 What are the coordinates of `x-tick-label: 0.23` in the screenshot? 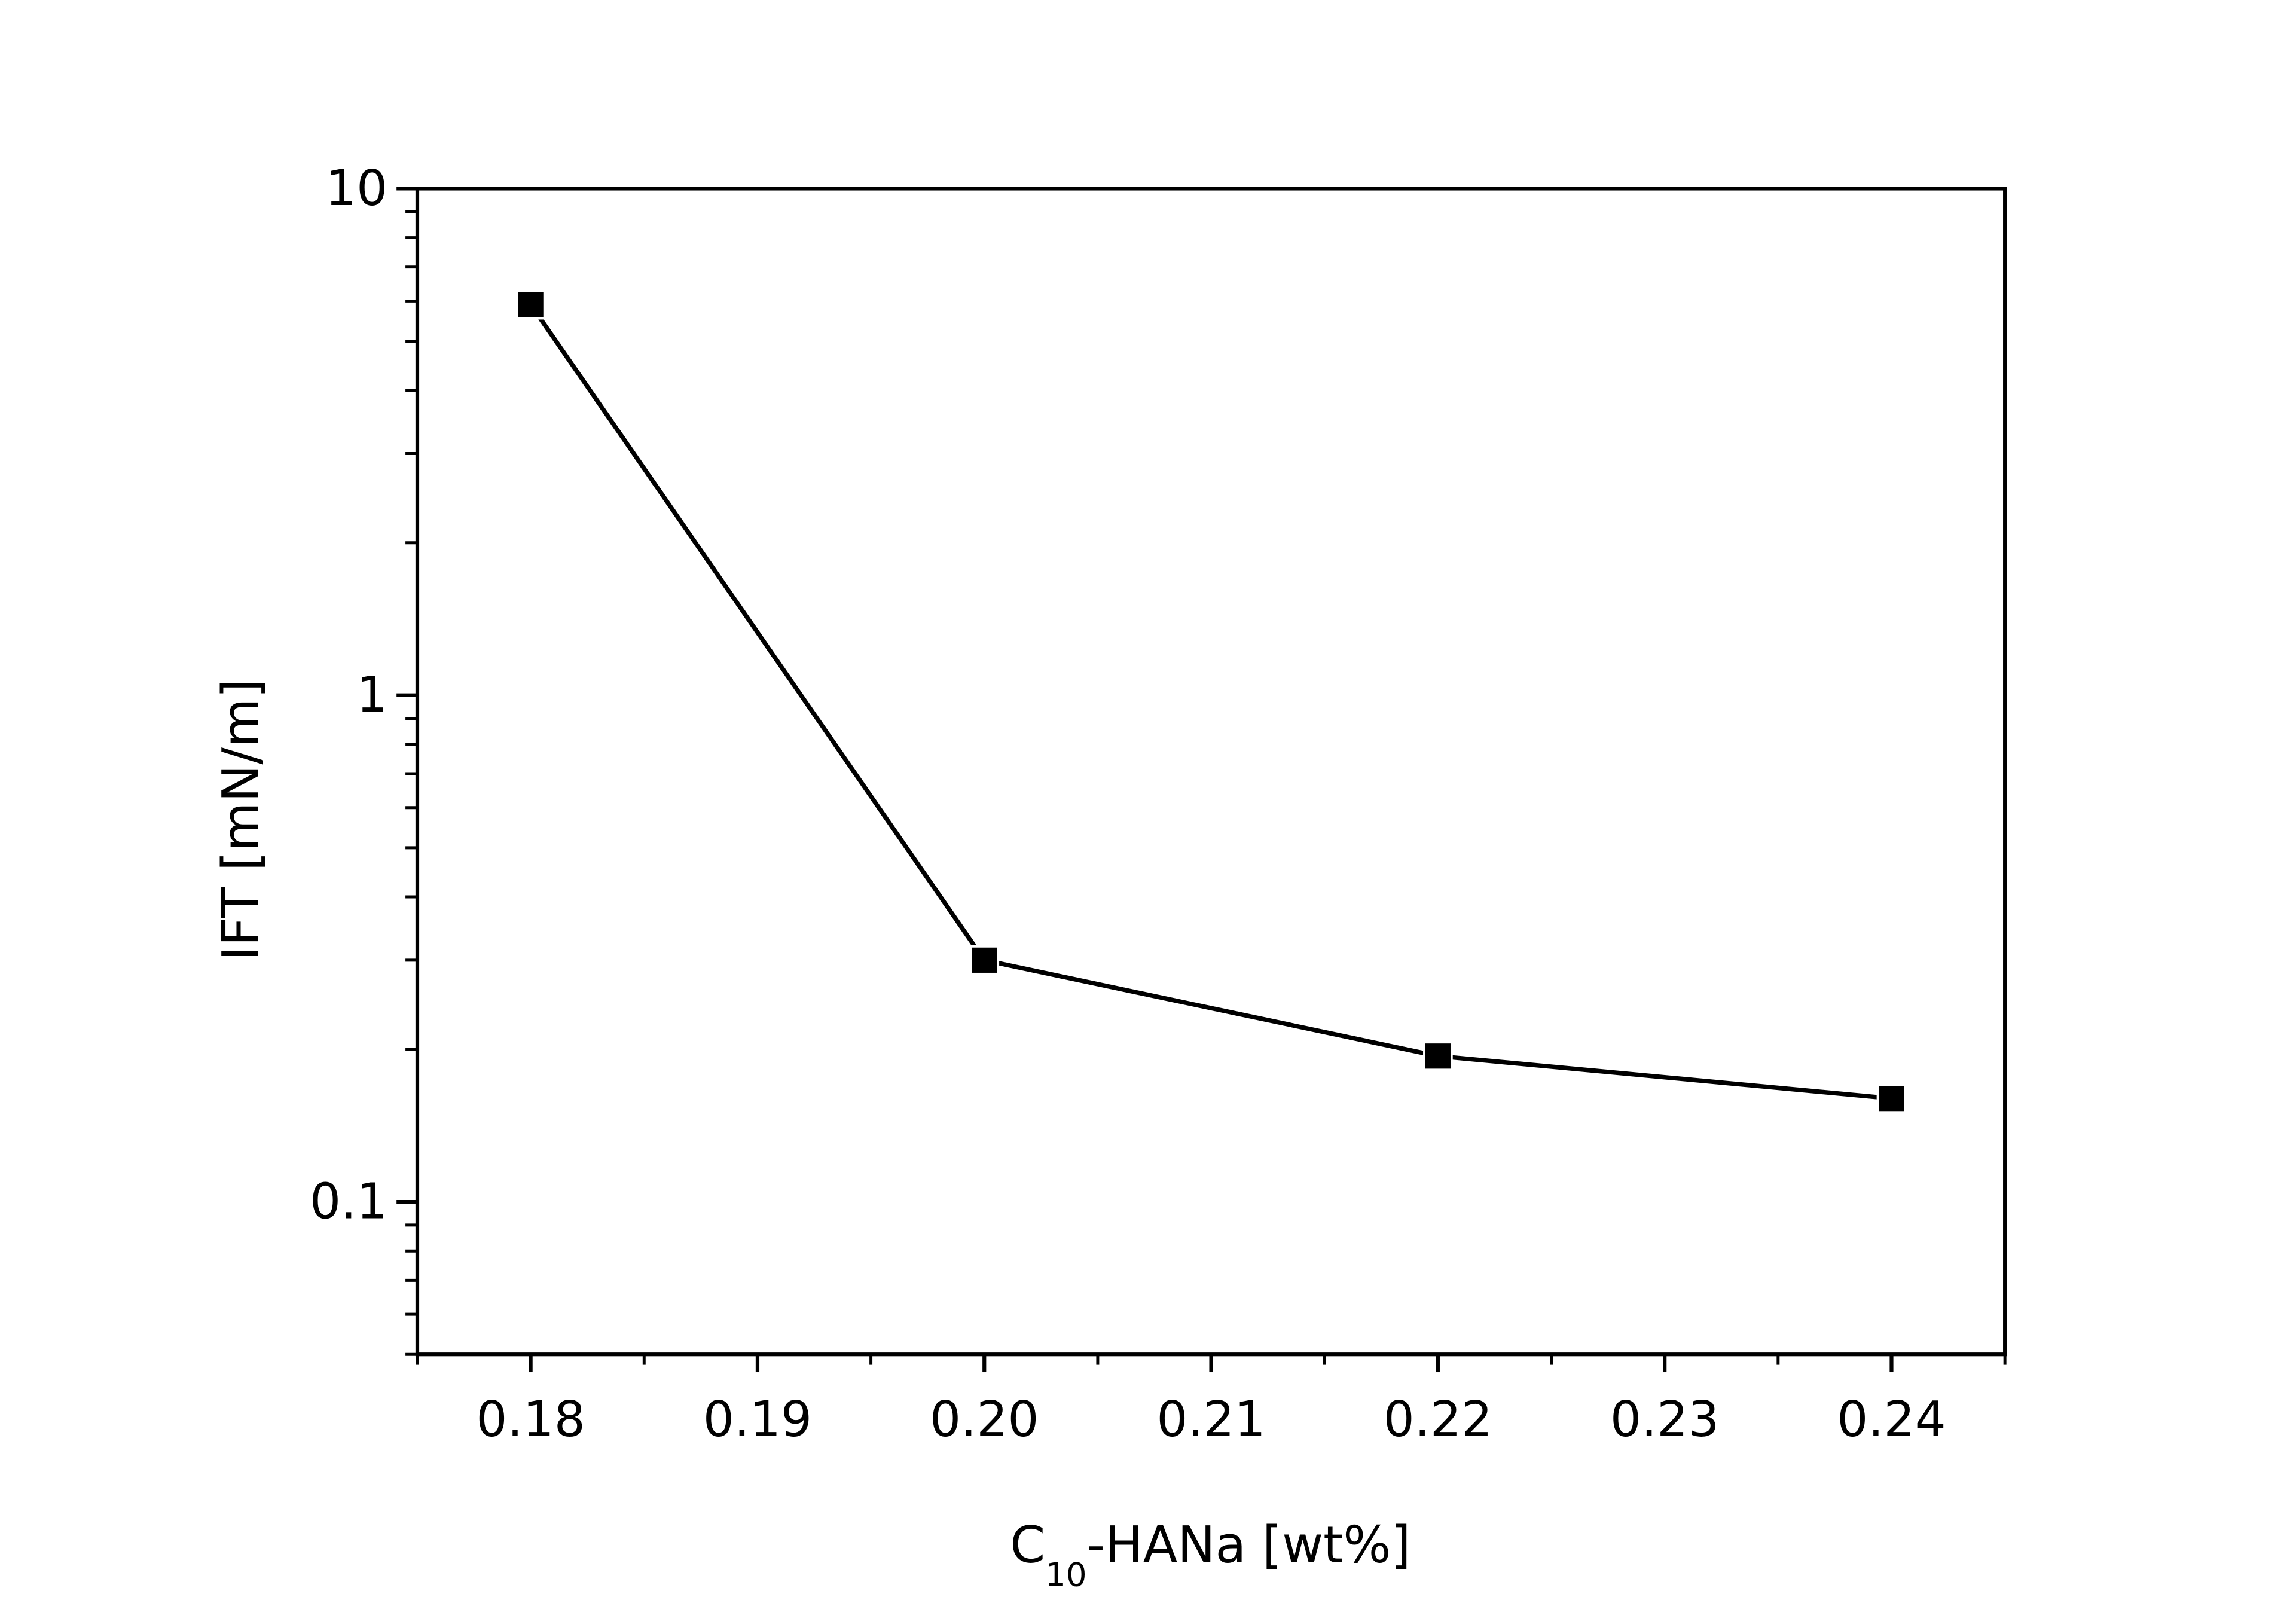 It's located at (1664, 1419).